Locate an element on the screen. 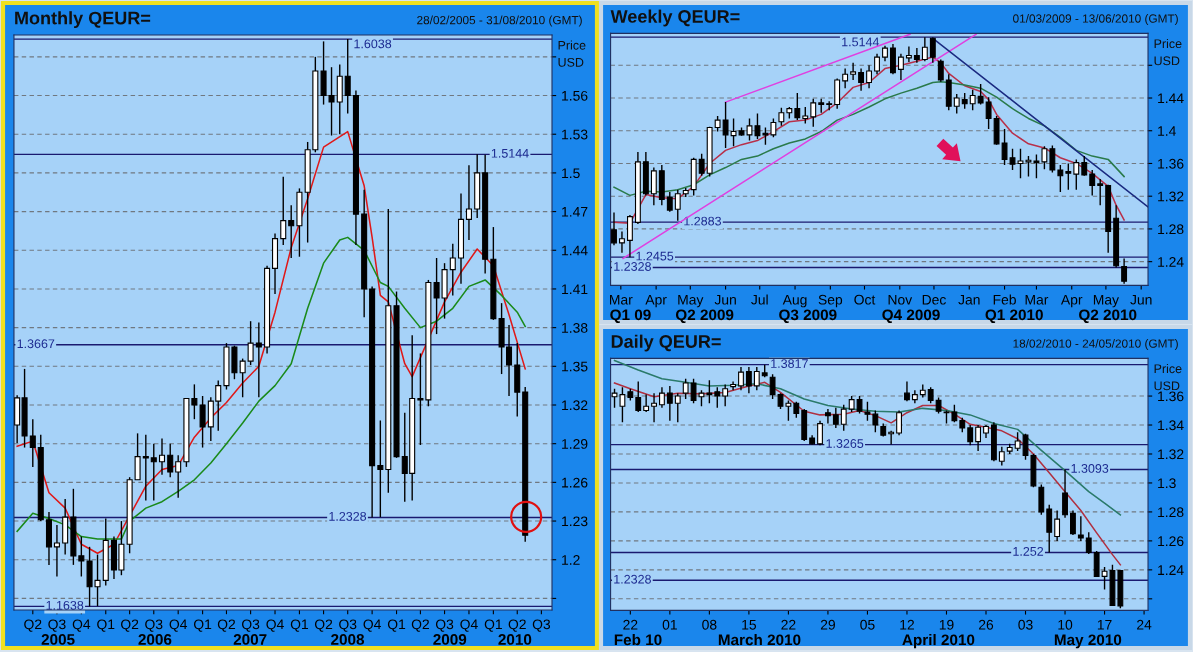 The image size is (1193, 652). x-tick-label: Nov is located at coordinates (900, 299).